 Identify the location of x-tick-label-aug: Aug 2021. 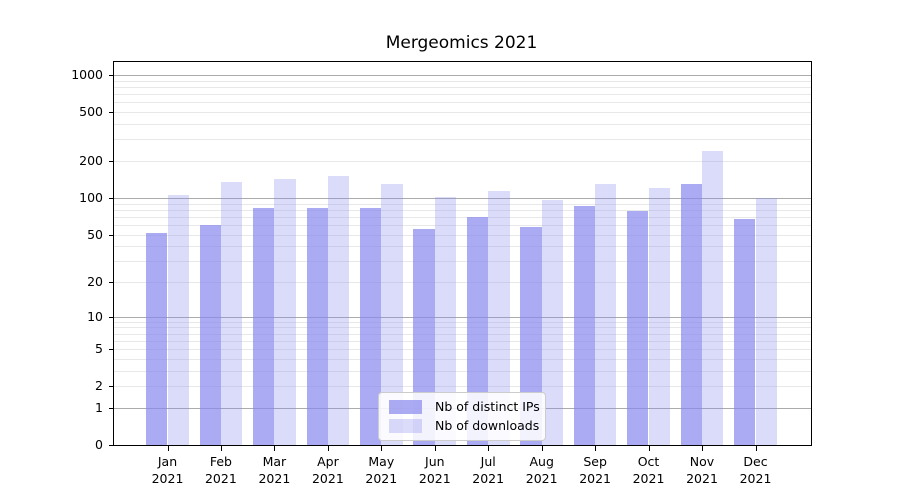
(541, 470).